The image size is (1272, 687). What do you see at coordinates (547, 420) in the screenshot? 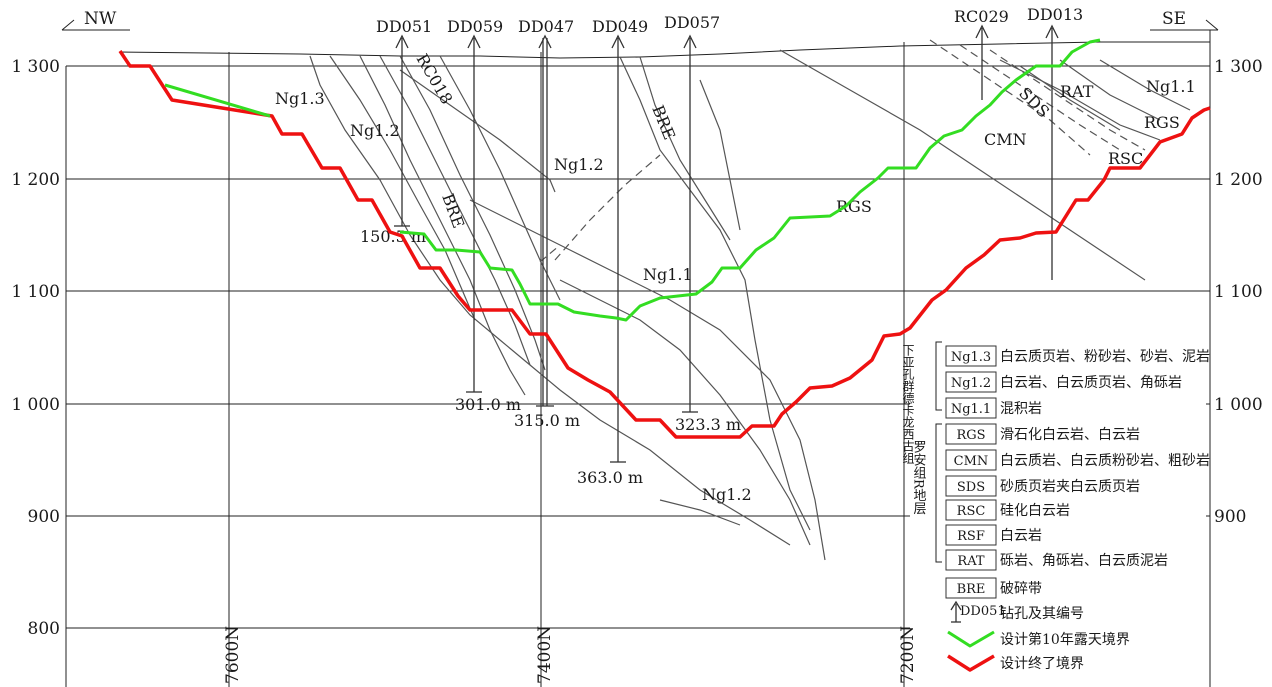
I see `depth-dd047: 315.0 m` at bounding box center [547, 420].